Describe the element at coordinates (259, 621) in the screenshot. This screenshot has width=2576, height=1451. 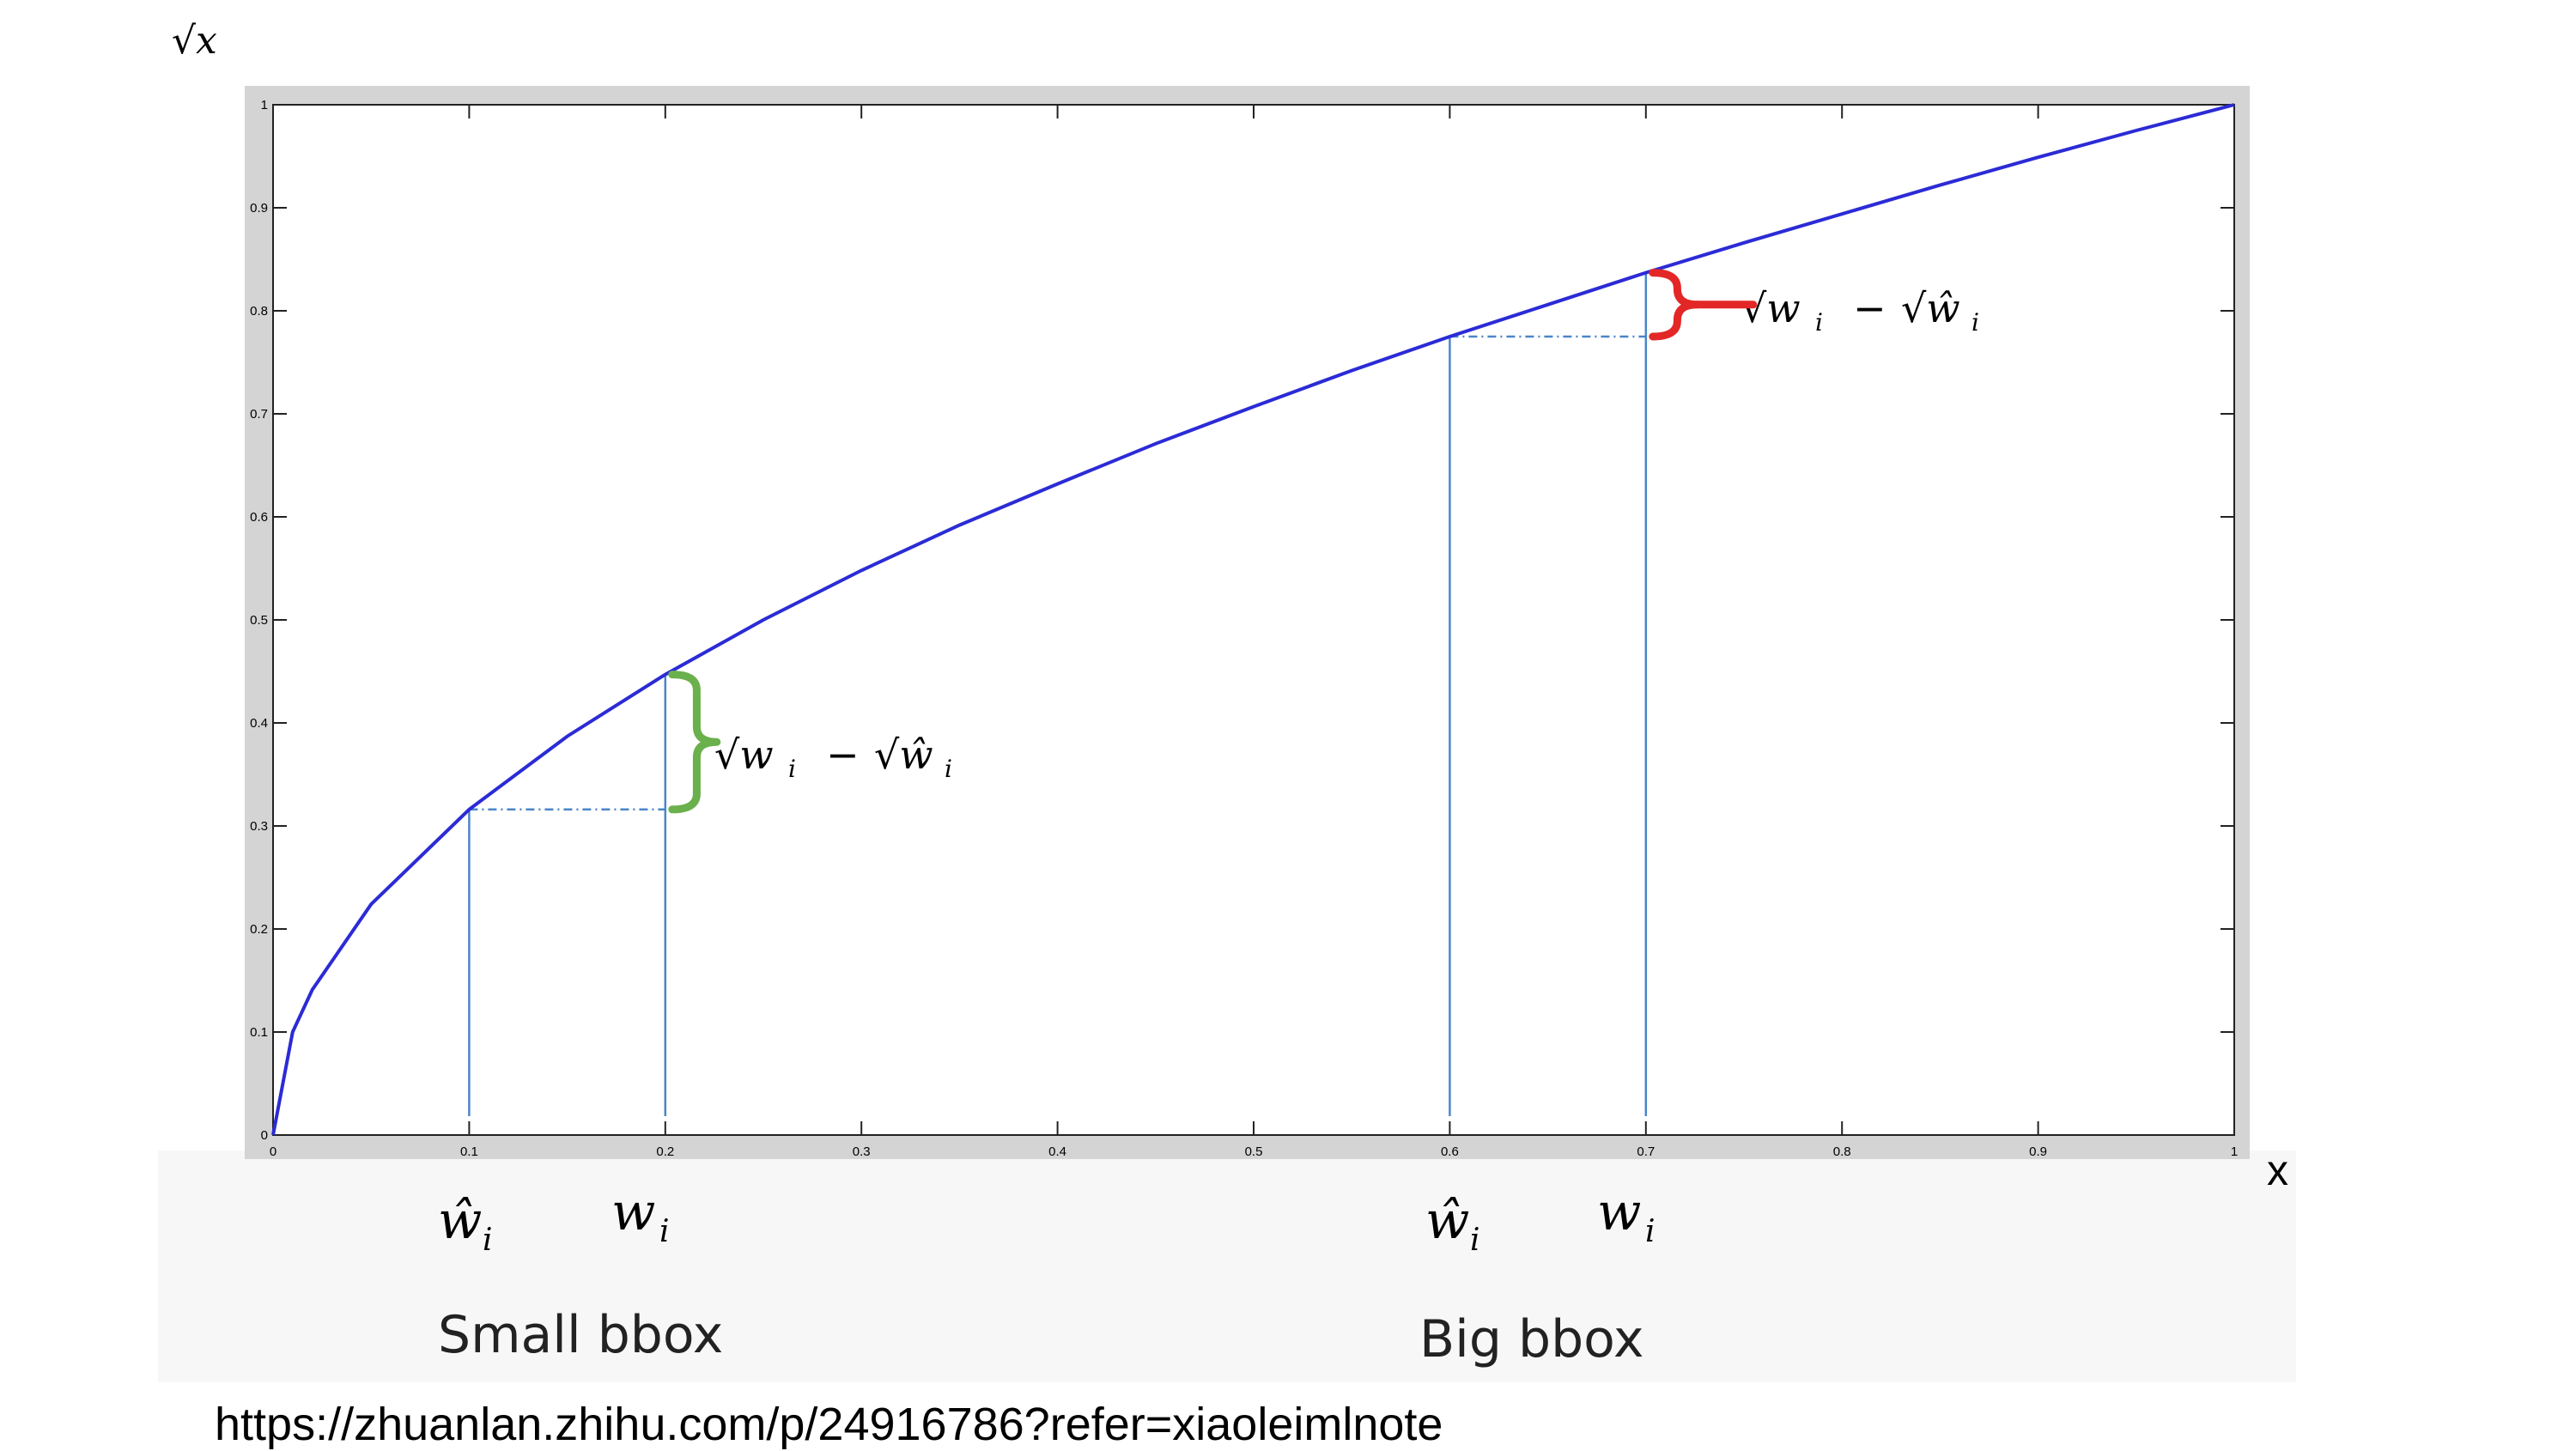
I see `y-tick-label-5: 0.5` at that location.